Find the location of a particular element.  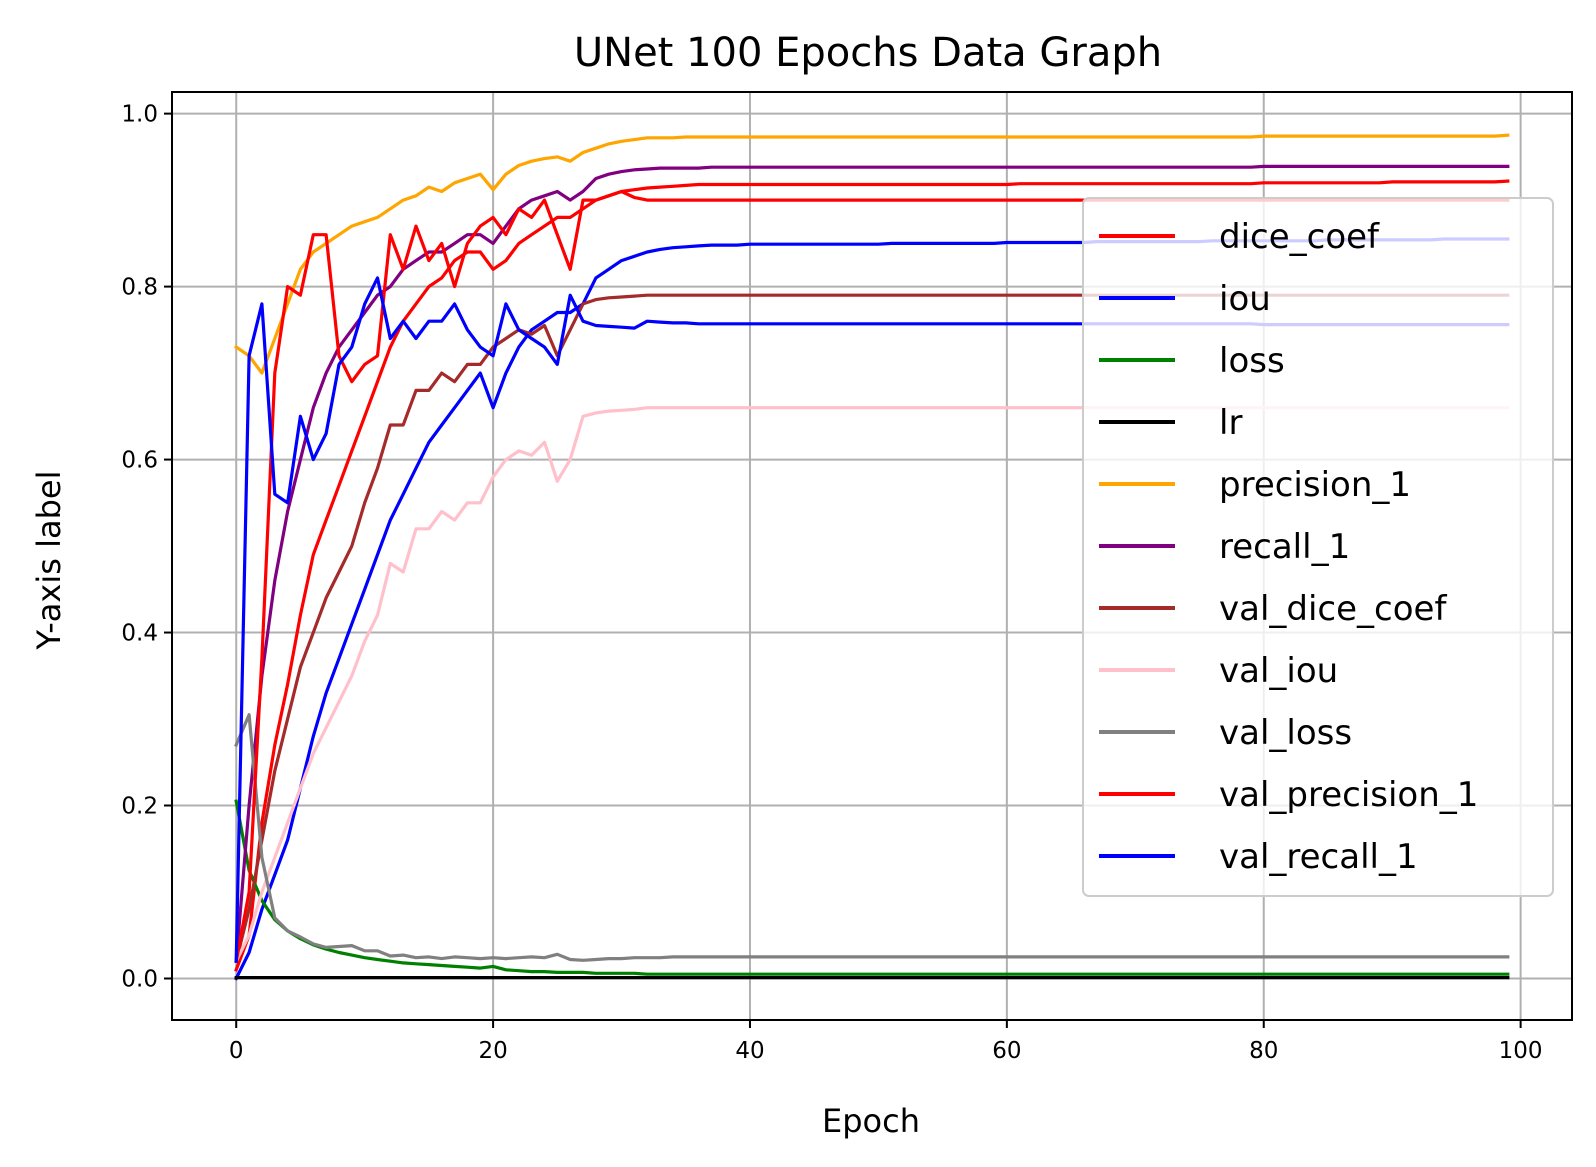

series-line-loss is located at coordinates (872, 887).